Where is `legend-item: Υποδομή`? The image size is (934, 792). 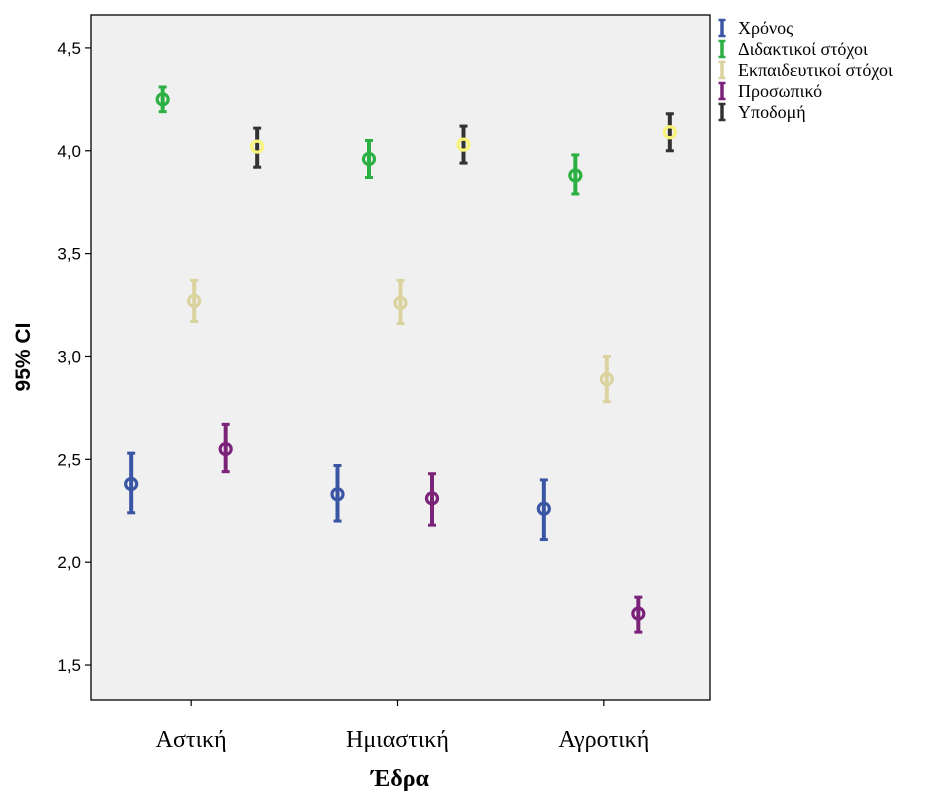 legend-item: Υποδομή is located at coordinates (762, 112).